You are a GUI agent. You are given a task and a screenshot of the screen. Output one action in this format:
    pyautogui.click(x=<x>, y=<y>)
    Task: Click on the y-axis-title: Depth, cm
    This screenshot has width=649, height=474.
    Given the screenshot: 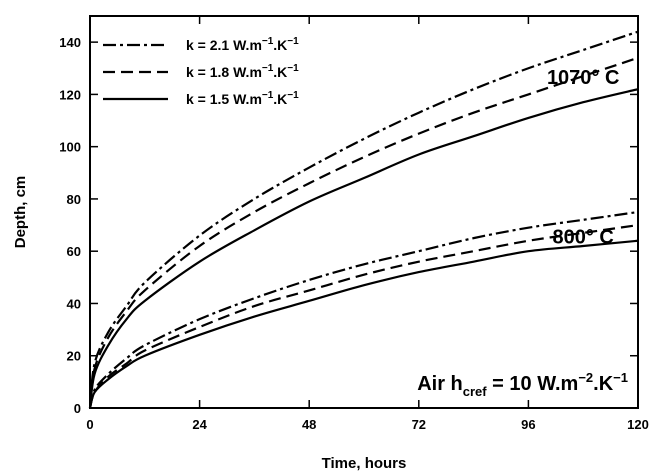 What is the action you would take?
    pyautogui.click(x=20, y=212)
    